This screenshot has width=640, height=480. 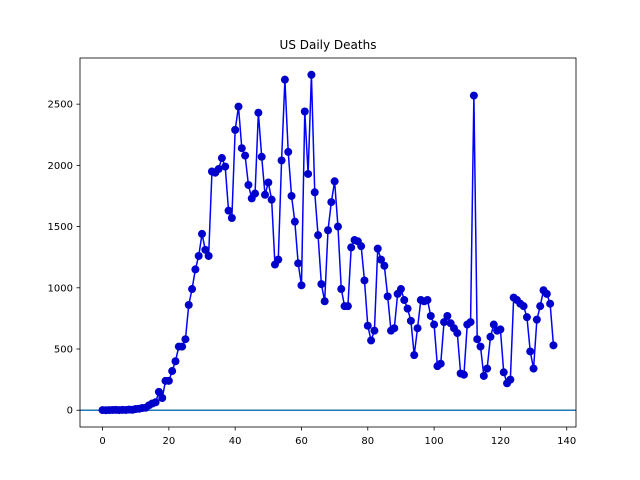 I want to click on x-tick-label: 40, so click(x=235, y=441).